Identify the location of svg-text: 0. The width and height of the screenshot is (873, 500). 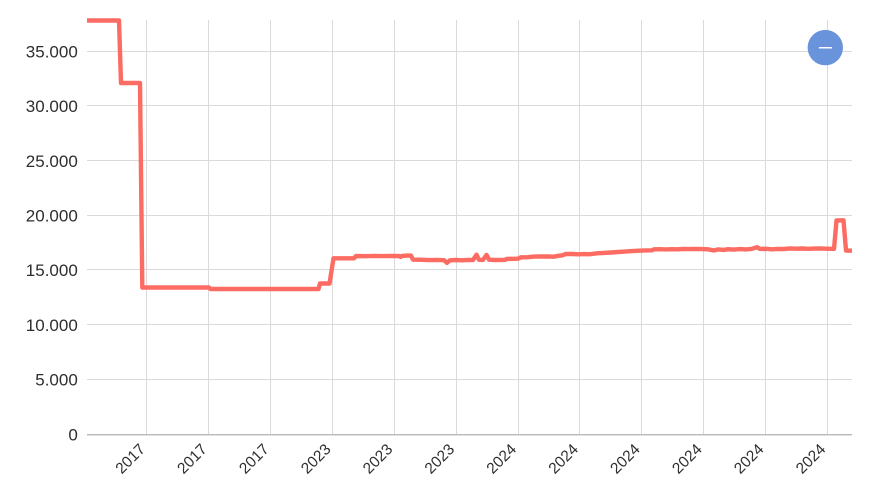
(72, 434).